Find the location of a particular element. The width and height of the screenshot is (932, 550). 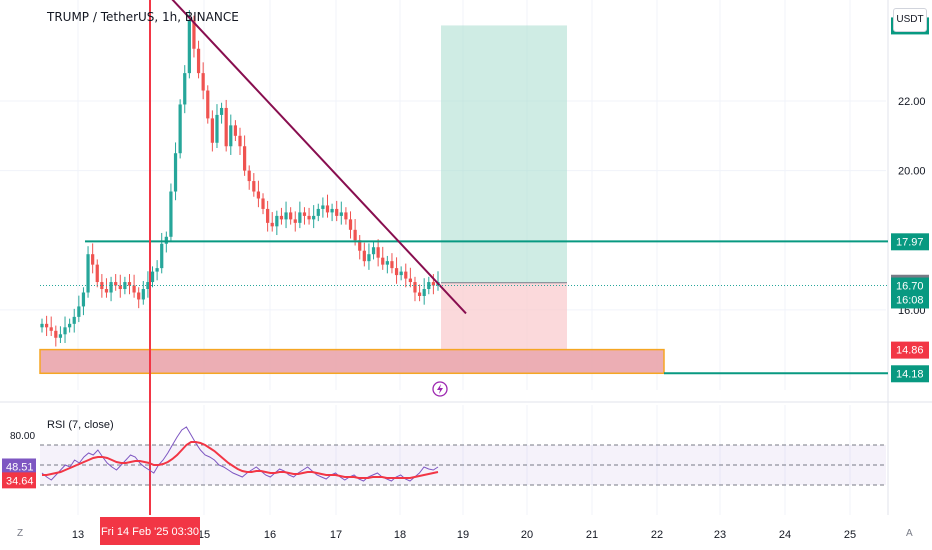

axis-corner-left: Z is located at coordinates (20, 533).